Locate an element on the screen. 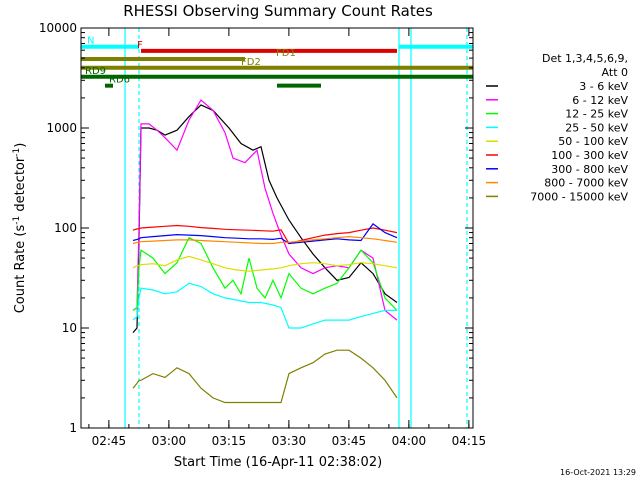 This screenshot has width=640, height=480. x-tick-label: 03:15 is located at coordinates (229, 441).